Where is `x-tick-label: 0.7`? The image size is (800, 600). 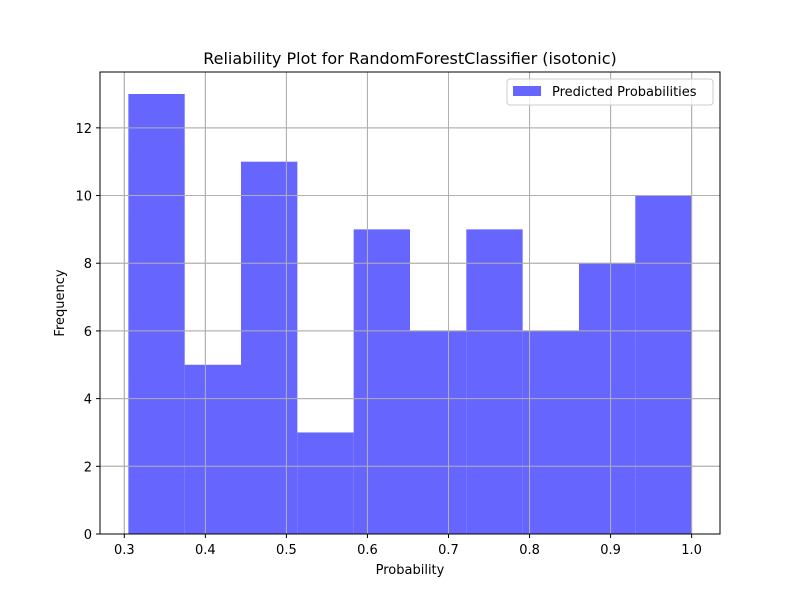
x-tick-label: 0.7 is located at coordinates (448, 550).